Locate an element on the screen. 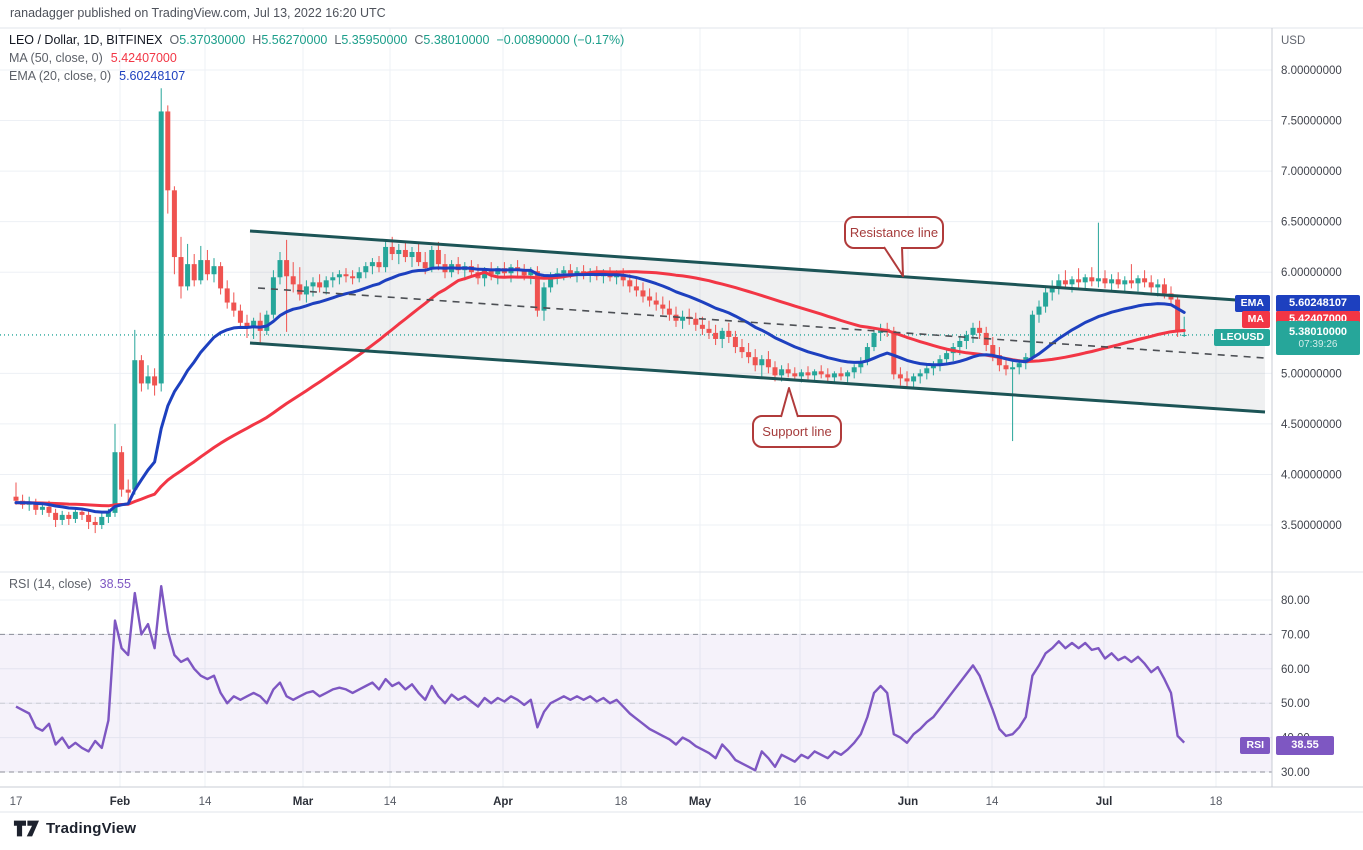 The width and height of the screenshot is (1363, 850). resistance-trendline is located at coordinates (757, 266).